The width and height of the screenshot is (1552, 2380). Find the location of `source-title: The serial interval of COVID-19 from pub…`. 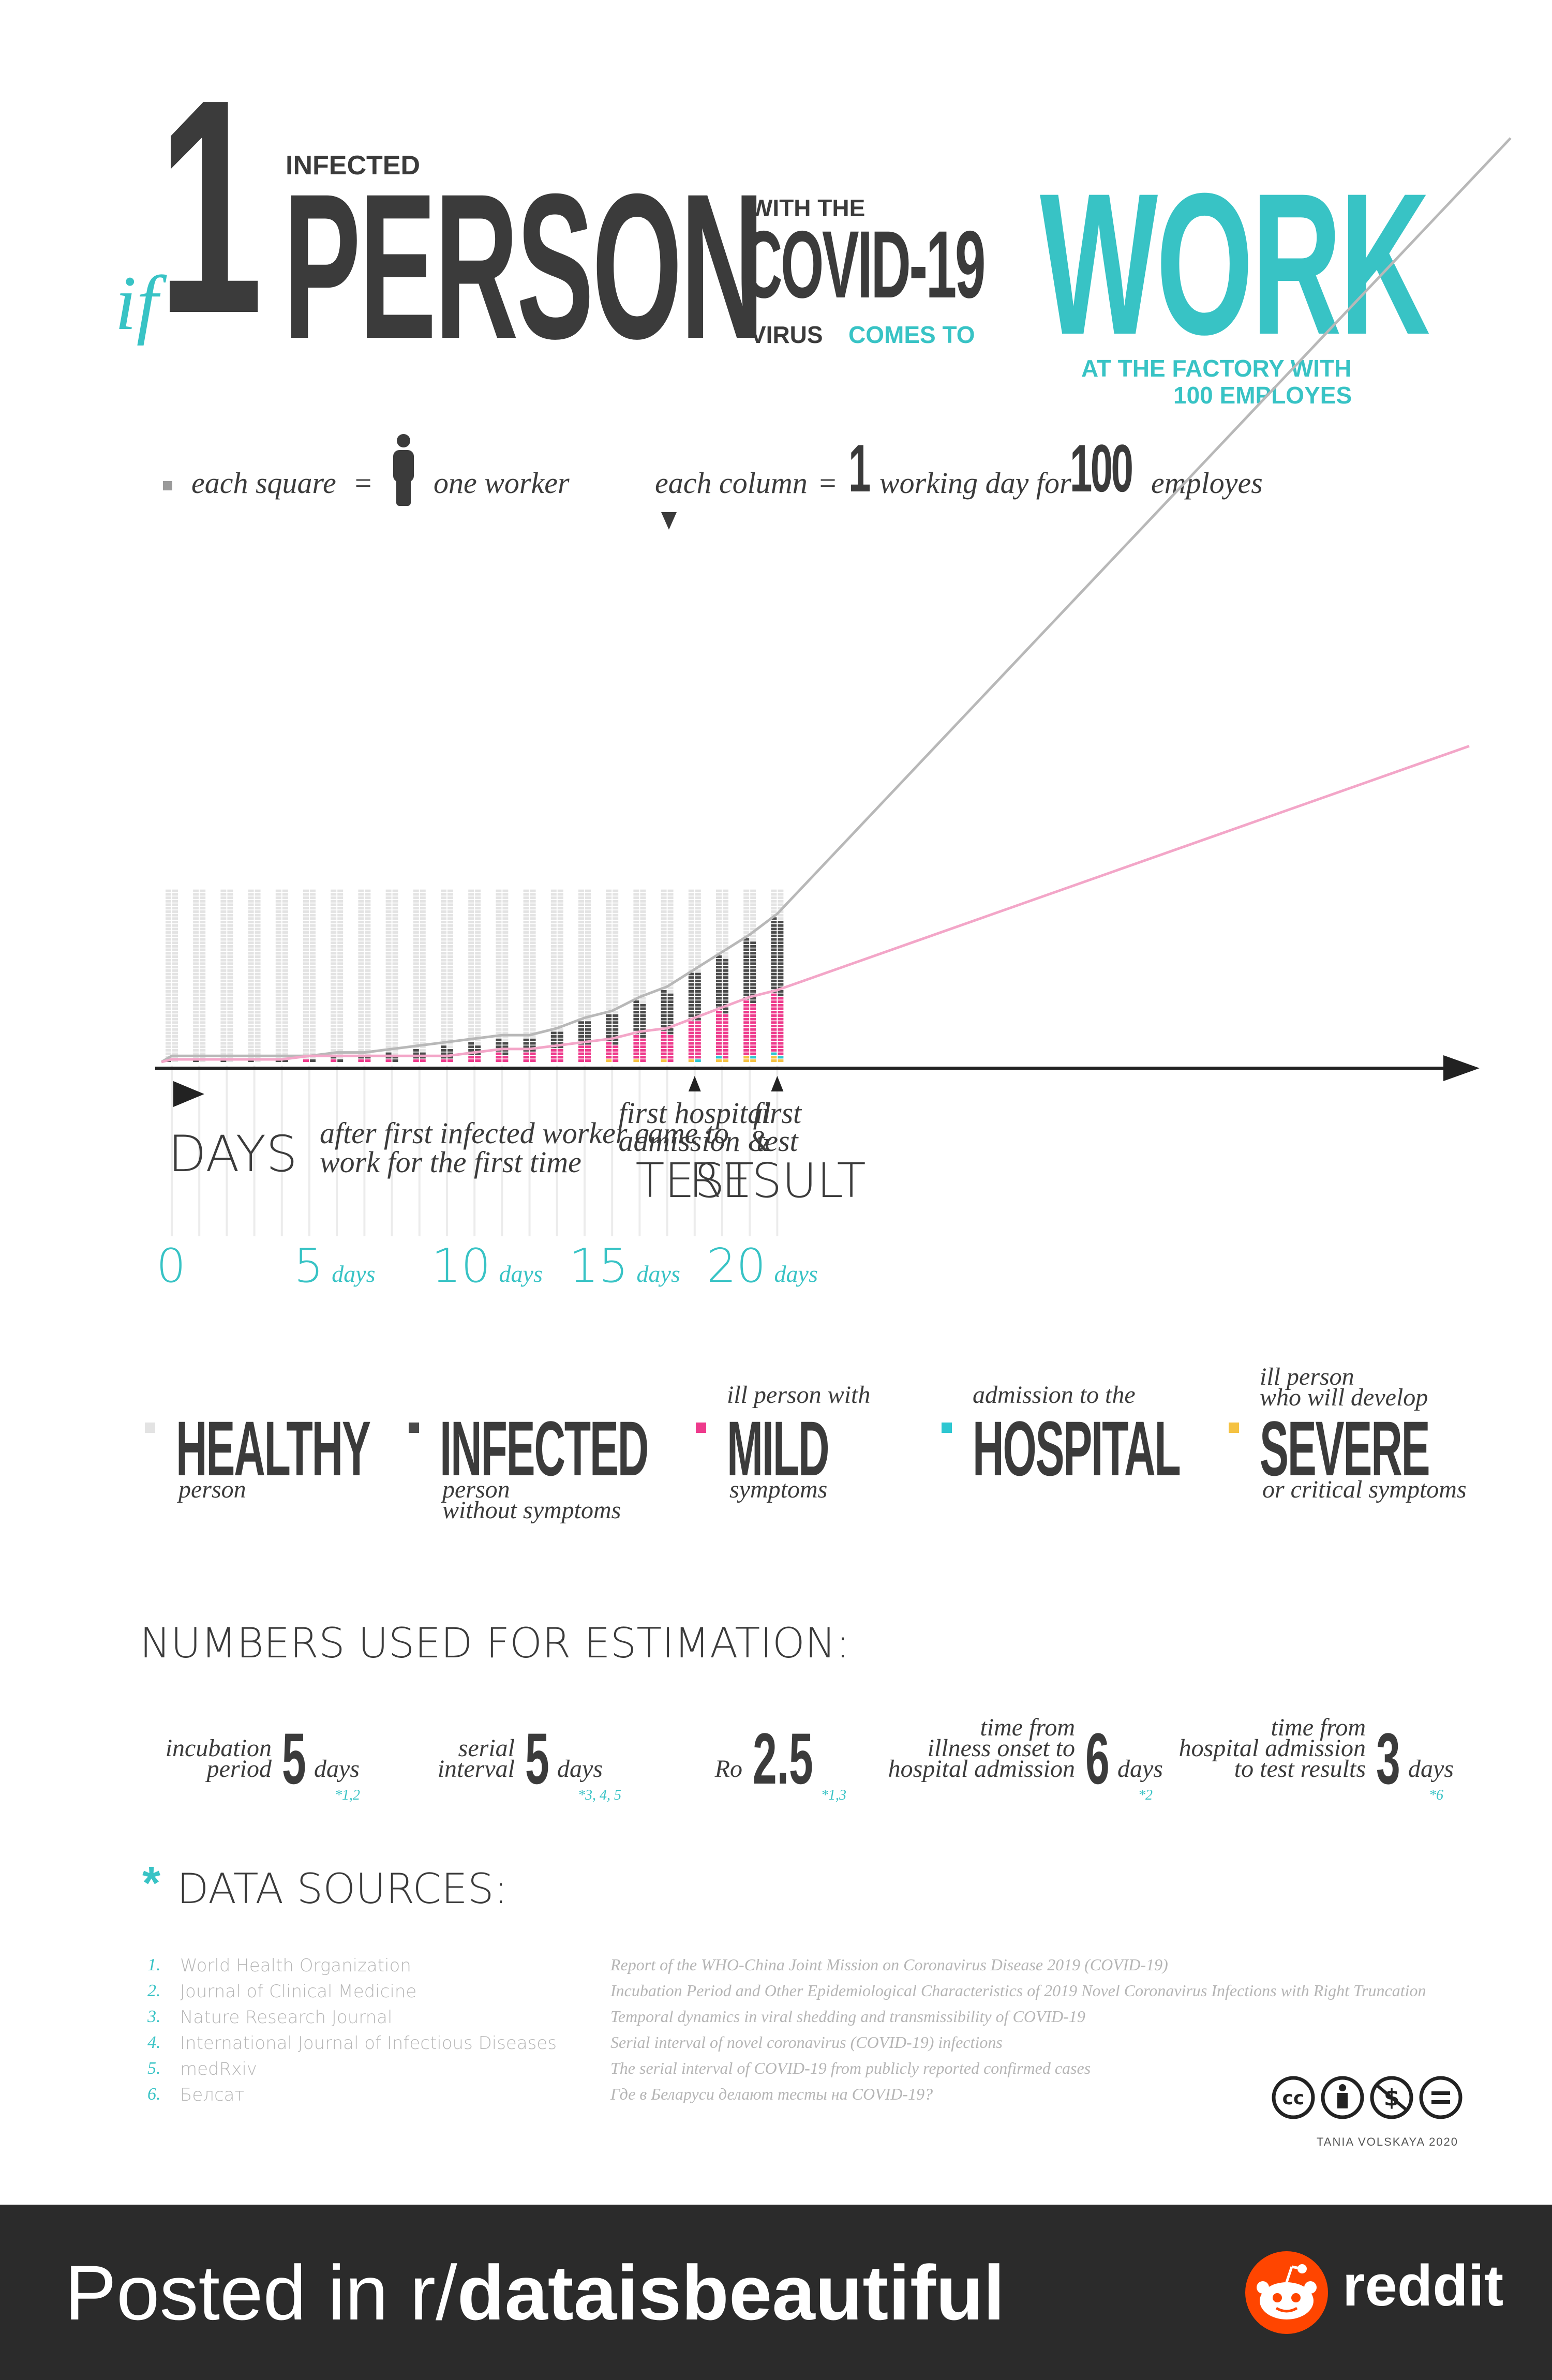

source-title: The serial interval of COVID-19 from pub… is located at coordinates (850, 2068).